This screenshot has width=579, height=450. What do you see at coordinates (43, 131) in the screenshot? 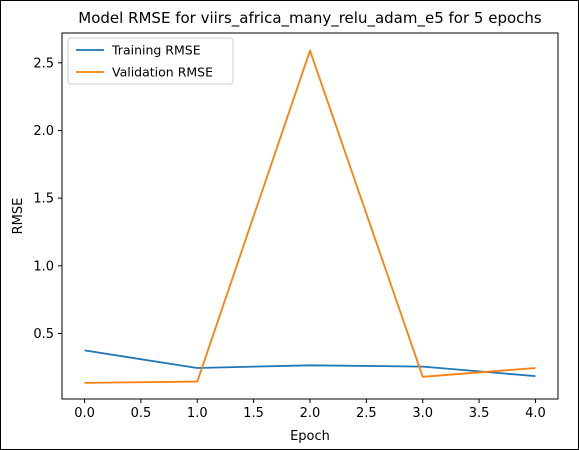
I see `y-tick-label: 2.0` at bounding box center [43, 131].